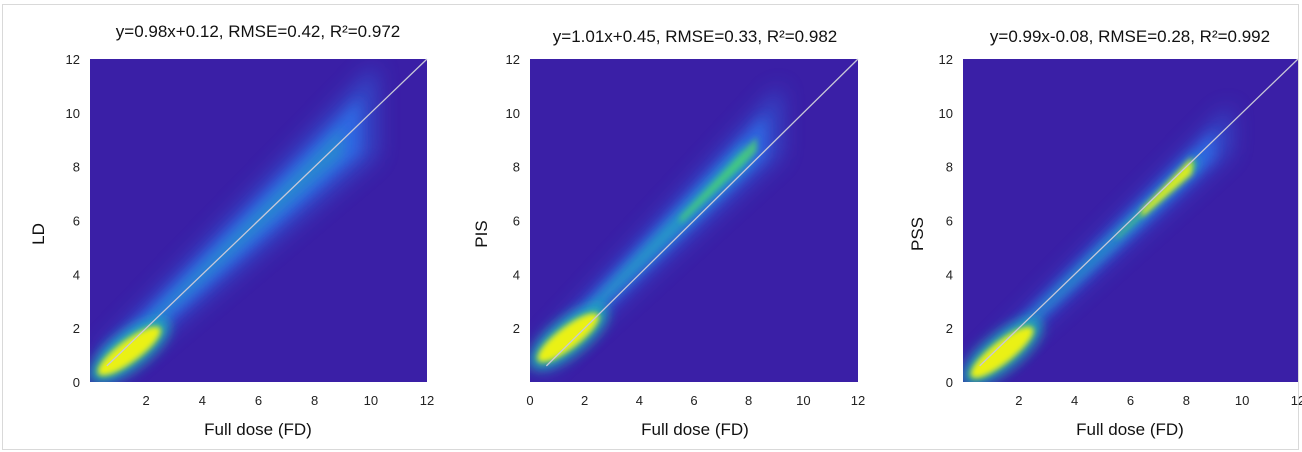  Describe the element at coordinates (695, 36) in the screenshot. I see `panel-title: y=1.01x+0.45, RMSE=0.33, R²=0.982` at that location.